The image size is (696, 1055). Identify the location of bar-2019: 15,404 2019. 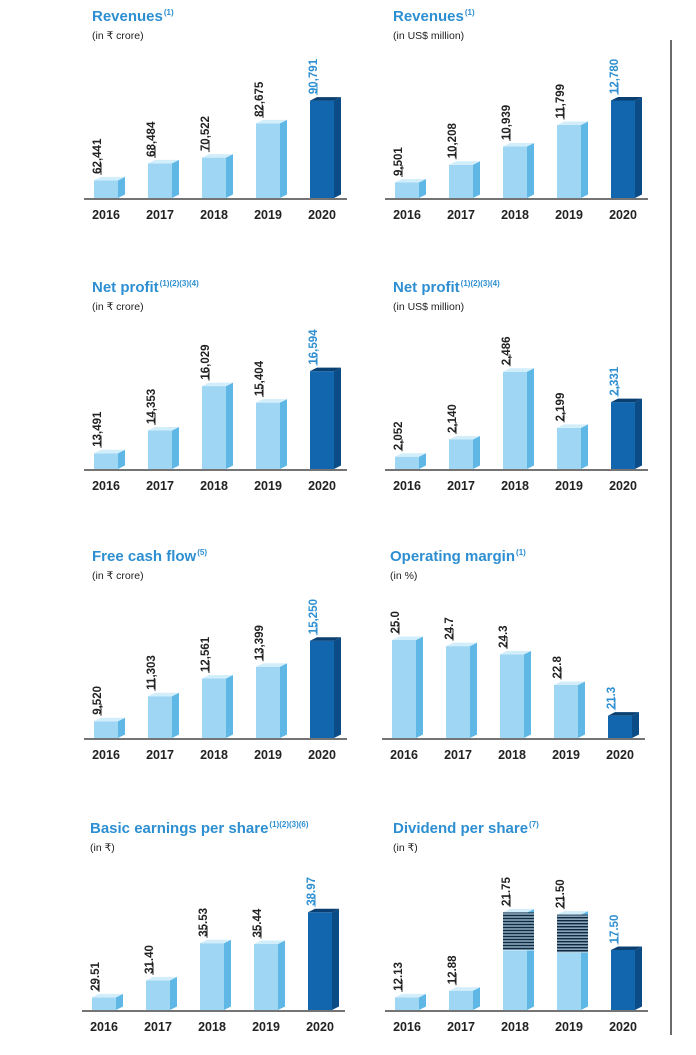
(270, 426).